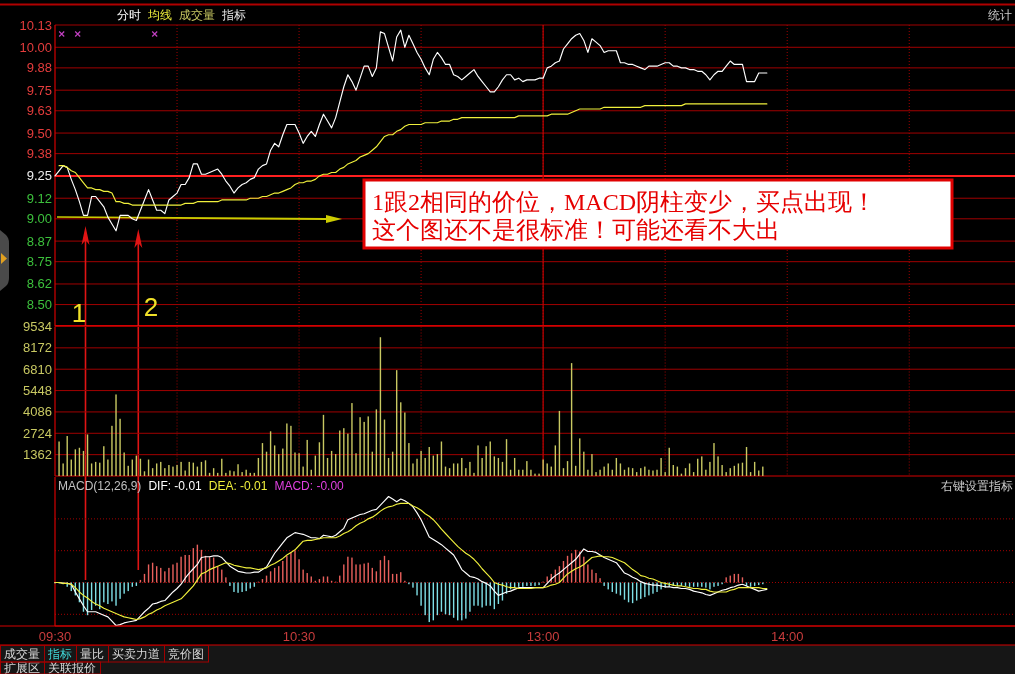  What do you see at coordinates (39, 68) in the screenshot?
I see `y-tick-label: 9.88` at bounding box center [39, 68].